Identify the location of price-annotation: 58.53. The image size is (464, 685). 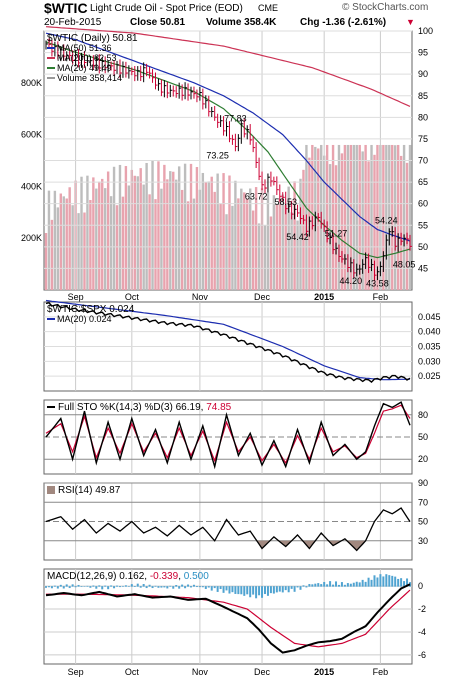
(285, 202).